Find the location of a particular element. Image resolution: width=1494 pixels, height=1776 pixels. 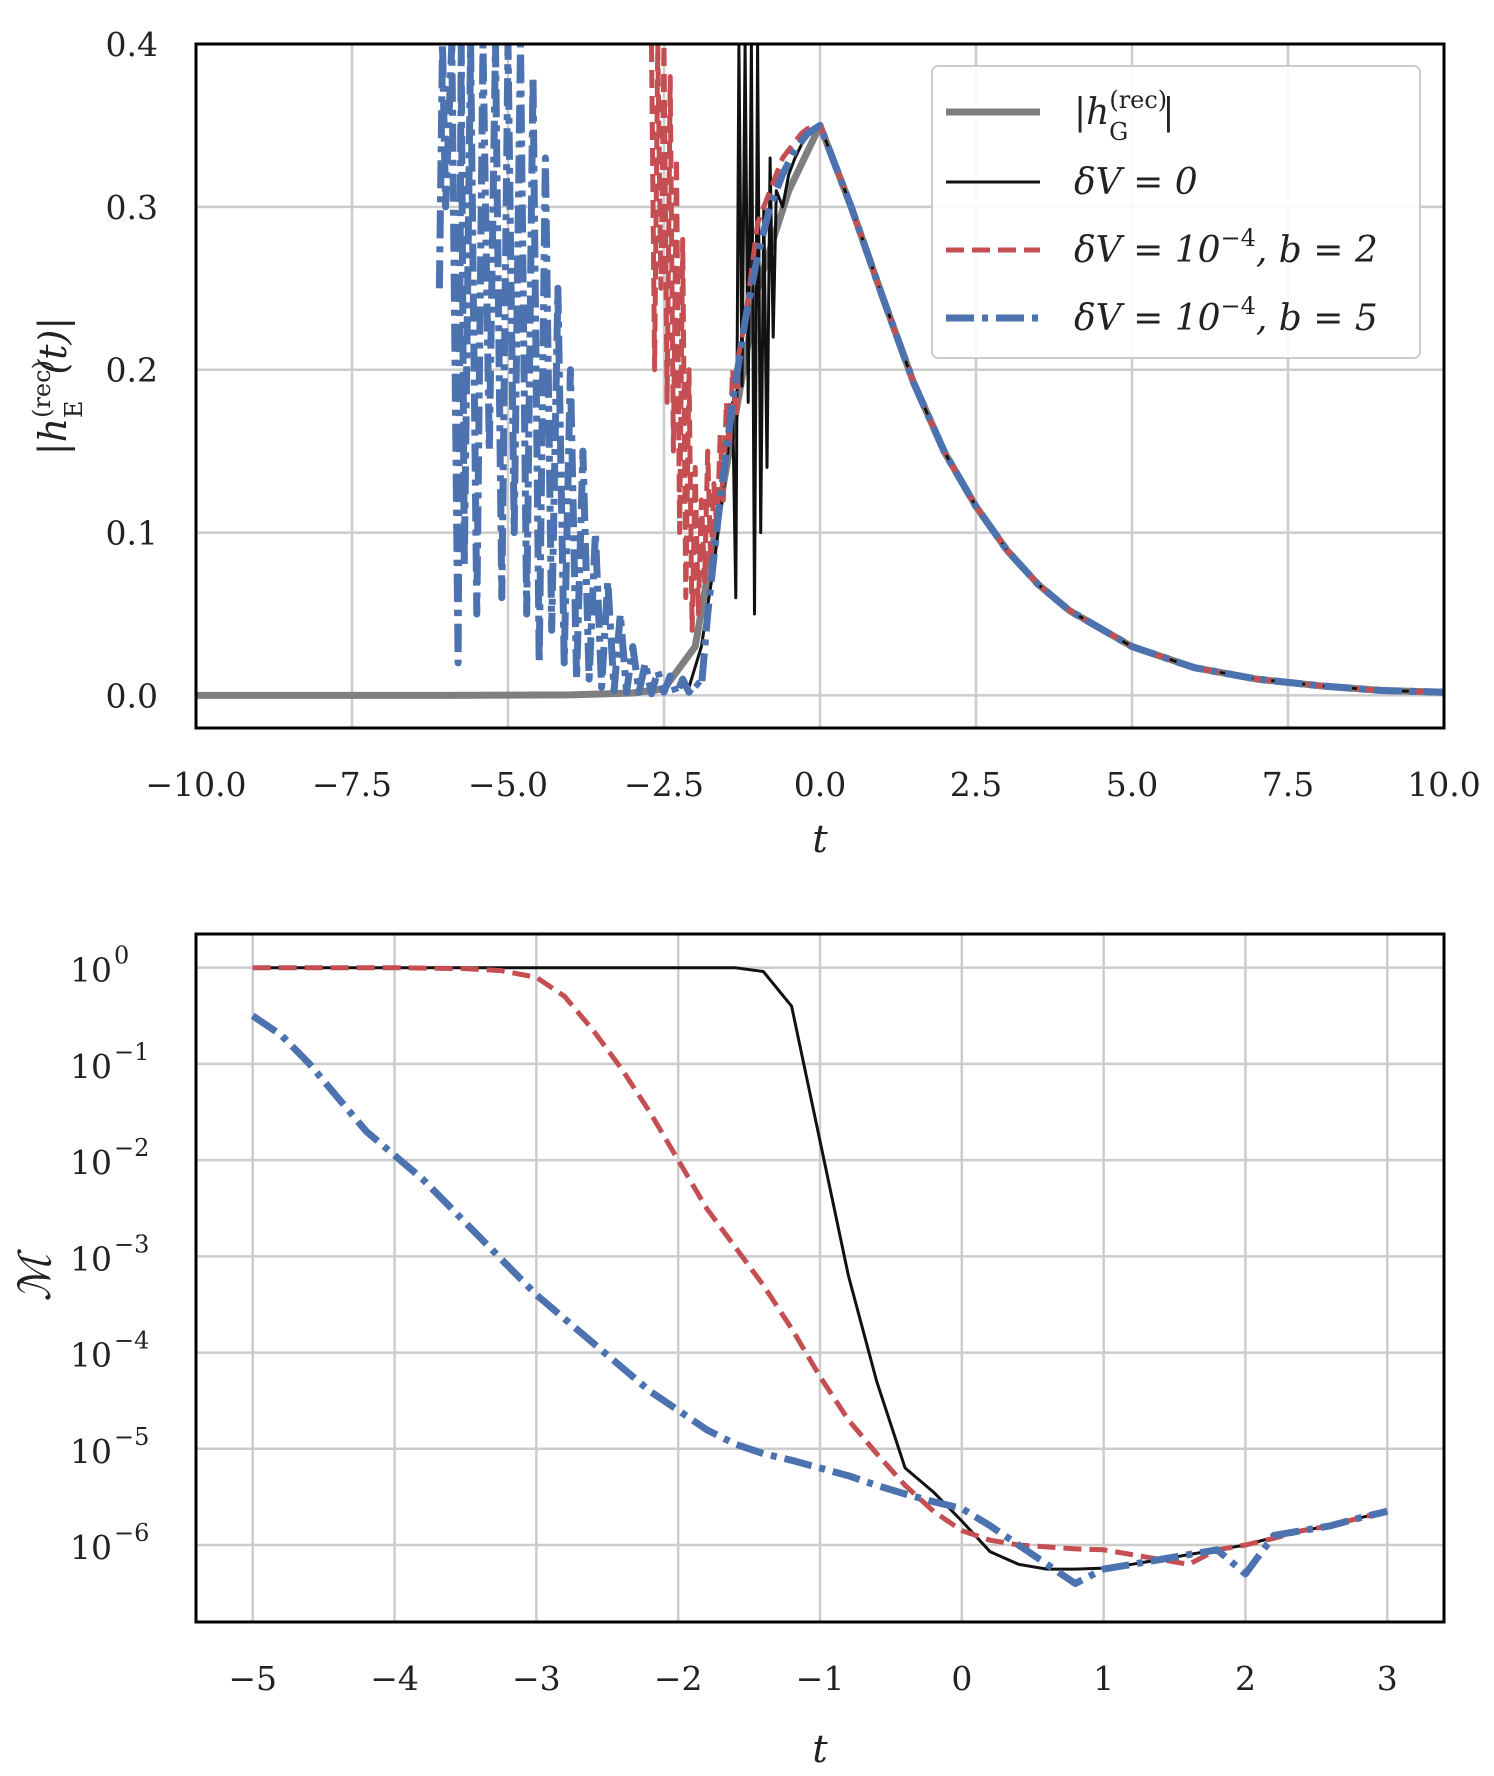

top-y-tick-label: 0.1 is located at coordinates (132, 533).